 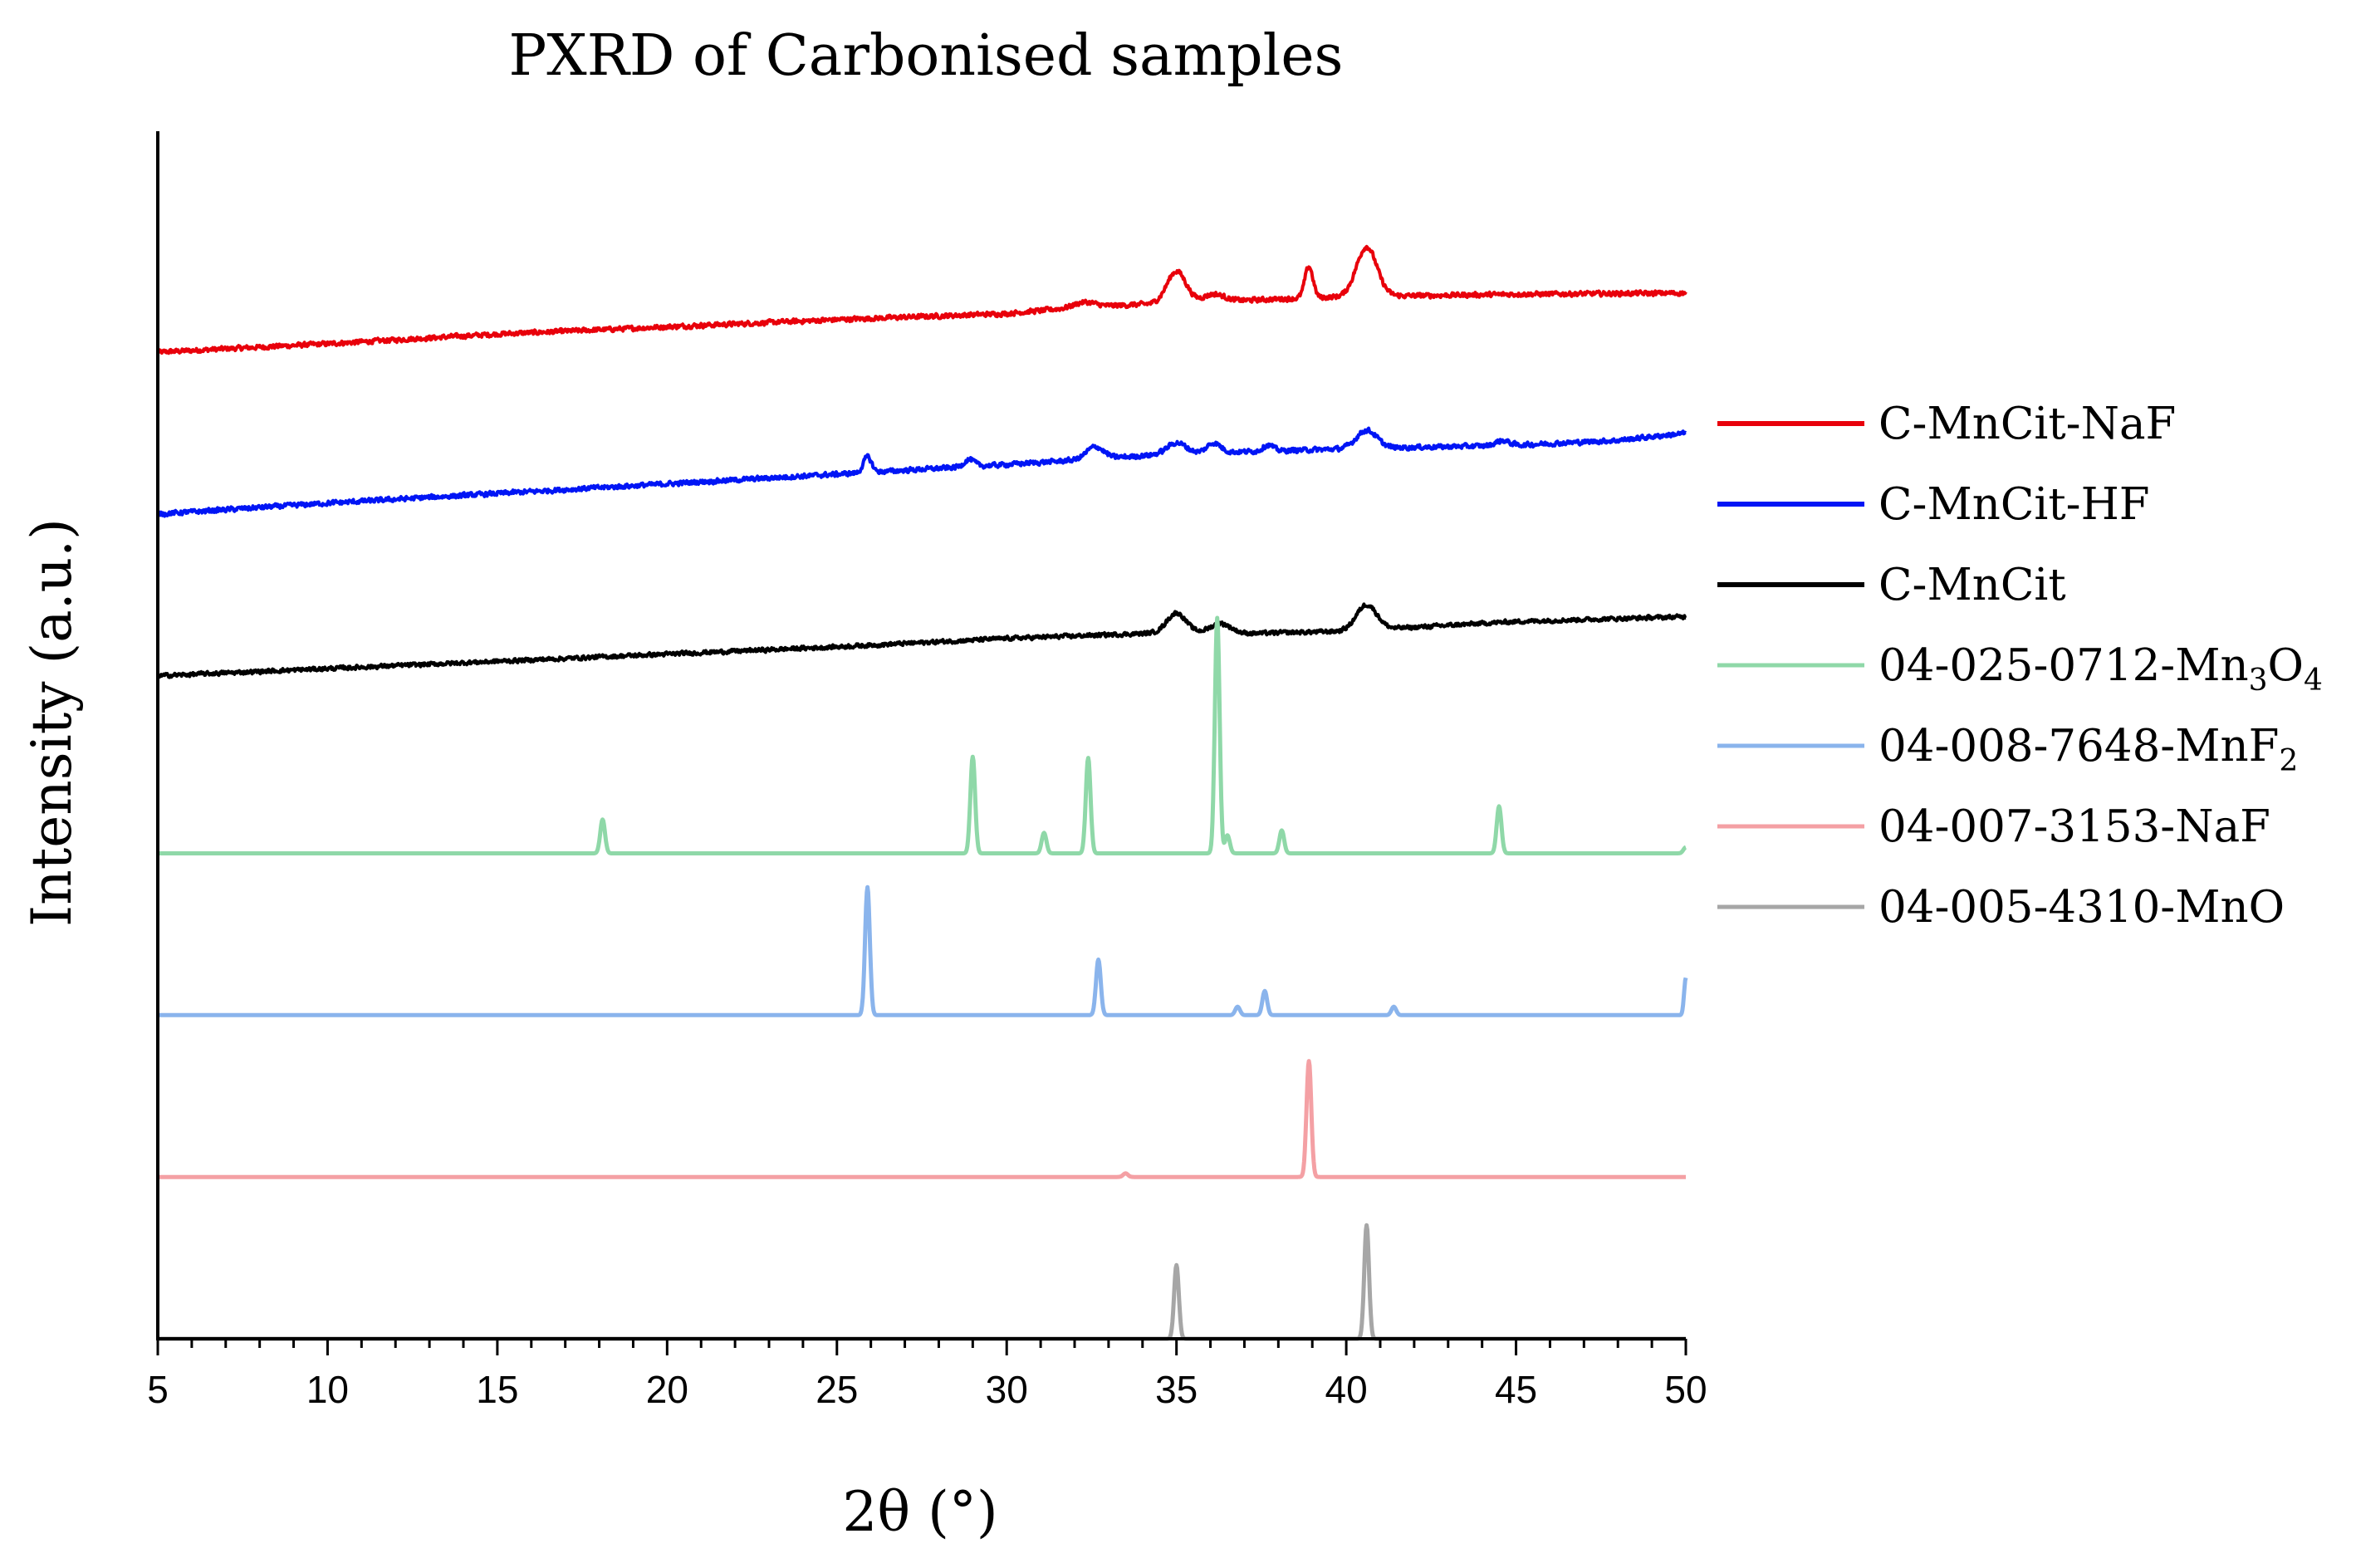 I want to click on legend-item-04-025-0712-mn3o4: 04-025-0712-Mn3O4, so click(x=2020, y=669).